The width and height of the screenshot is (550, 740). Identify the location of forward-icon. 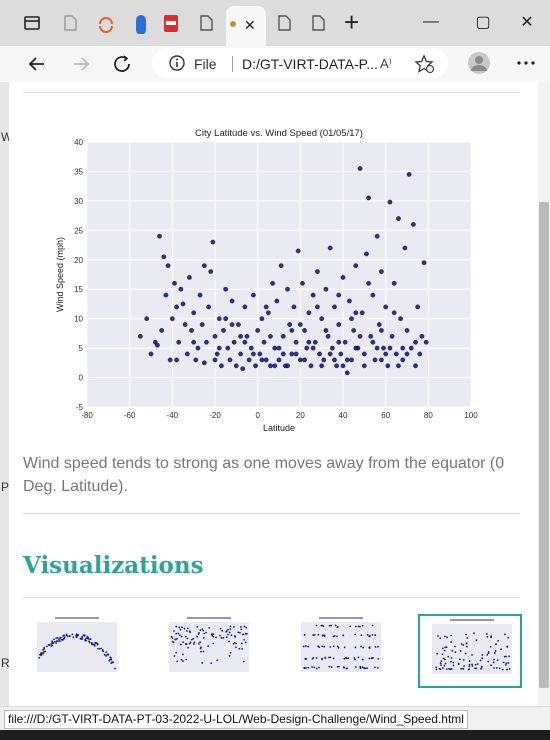
(81, 64).